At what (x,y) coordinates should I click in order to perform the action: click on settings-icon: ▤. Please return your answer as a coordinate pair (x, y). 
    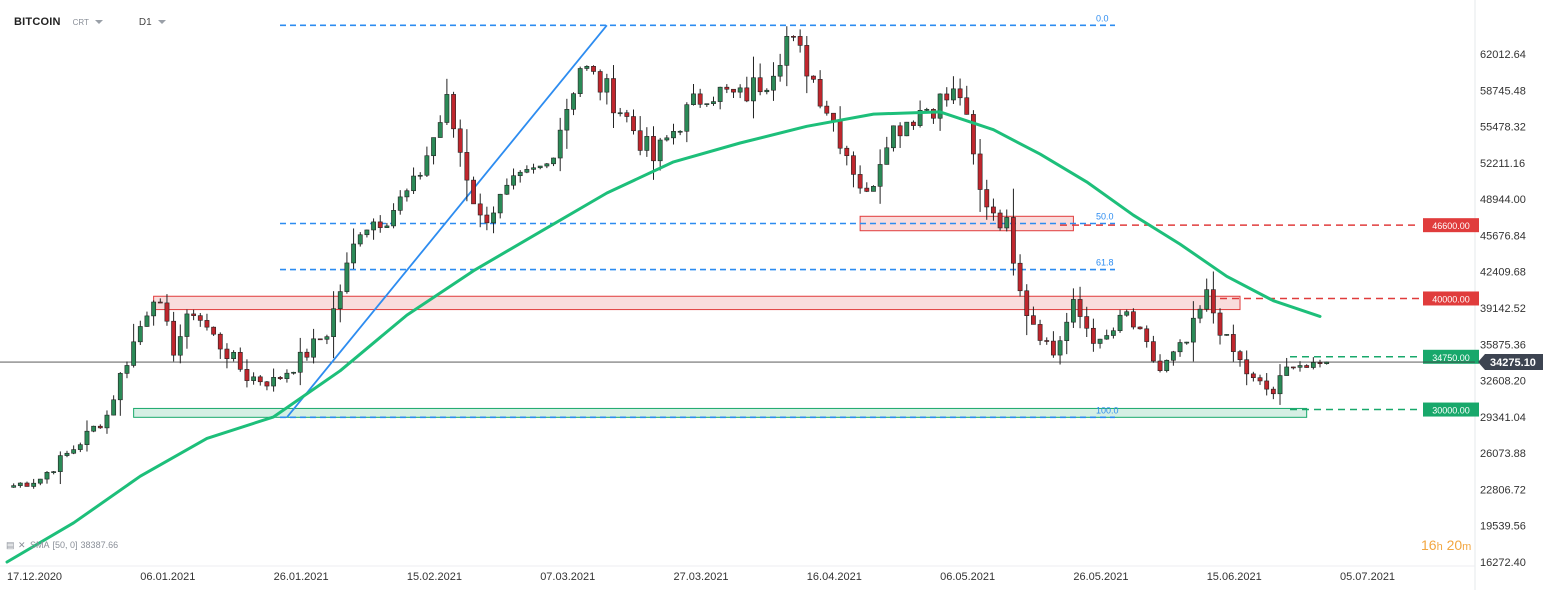
    Looking at the image, I should click on (10, 544).